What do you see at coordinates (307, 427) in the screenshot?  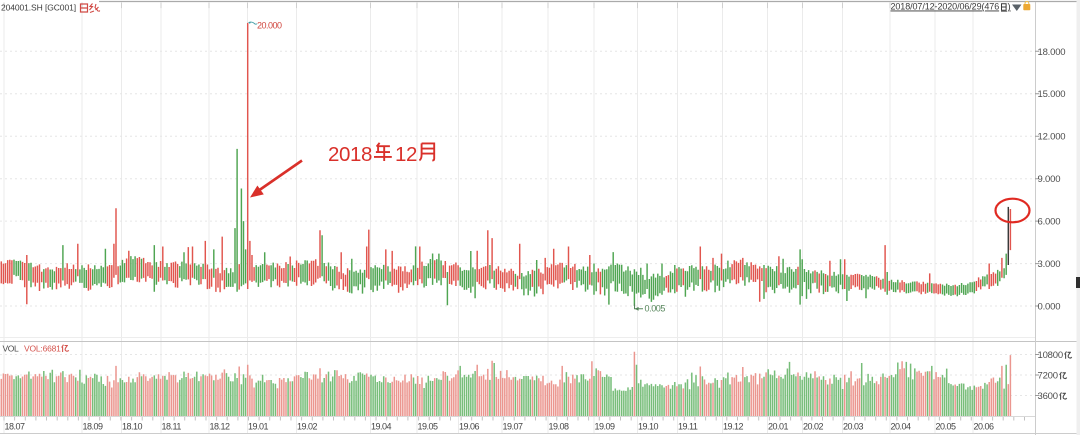 I see `svg-text: 19.02` at bounding box center [307, 427].